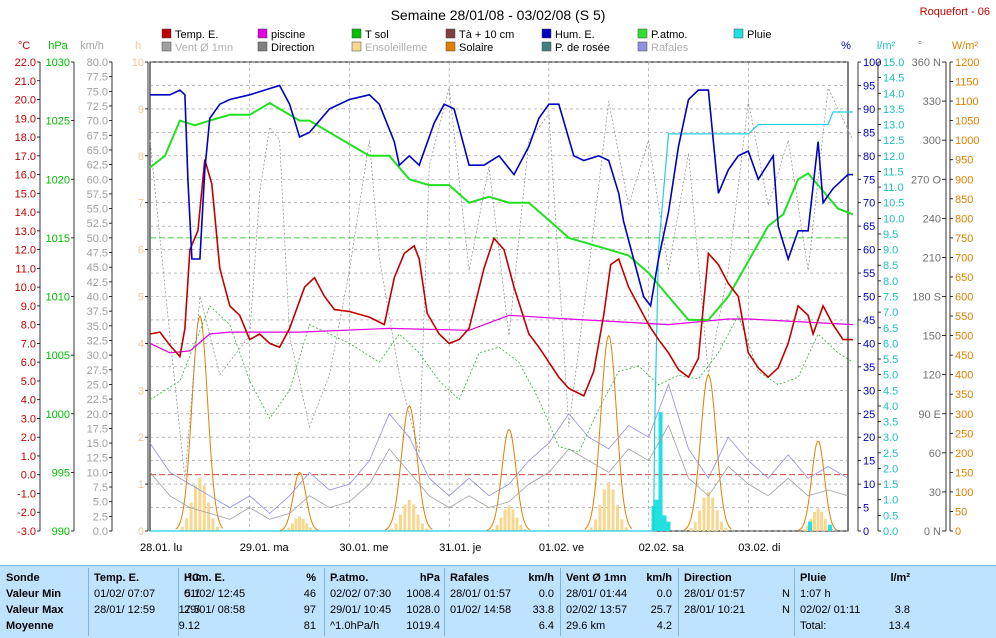 The width and height of the screenshot is (996, 638). Describe the element at coordinates (28, 344) in the screenshot. I see `axis-tick-label: 7.0` at that location.